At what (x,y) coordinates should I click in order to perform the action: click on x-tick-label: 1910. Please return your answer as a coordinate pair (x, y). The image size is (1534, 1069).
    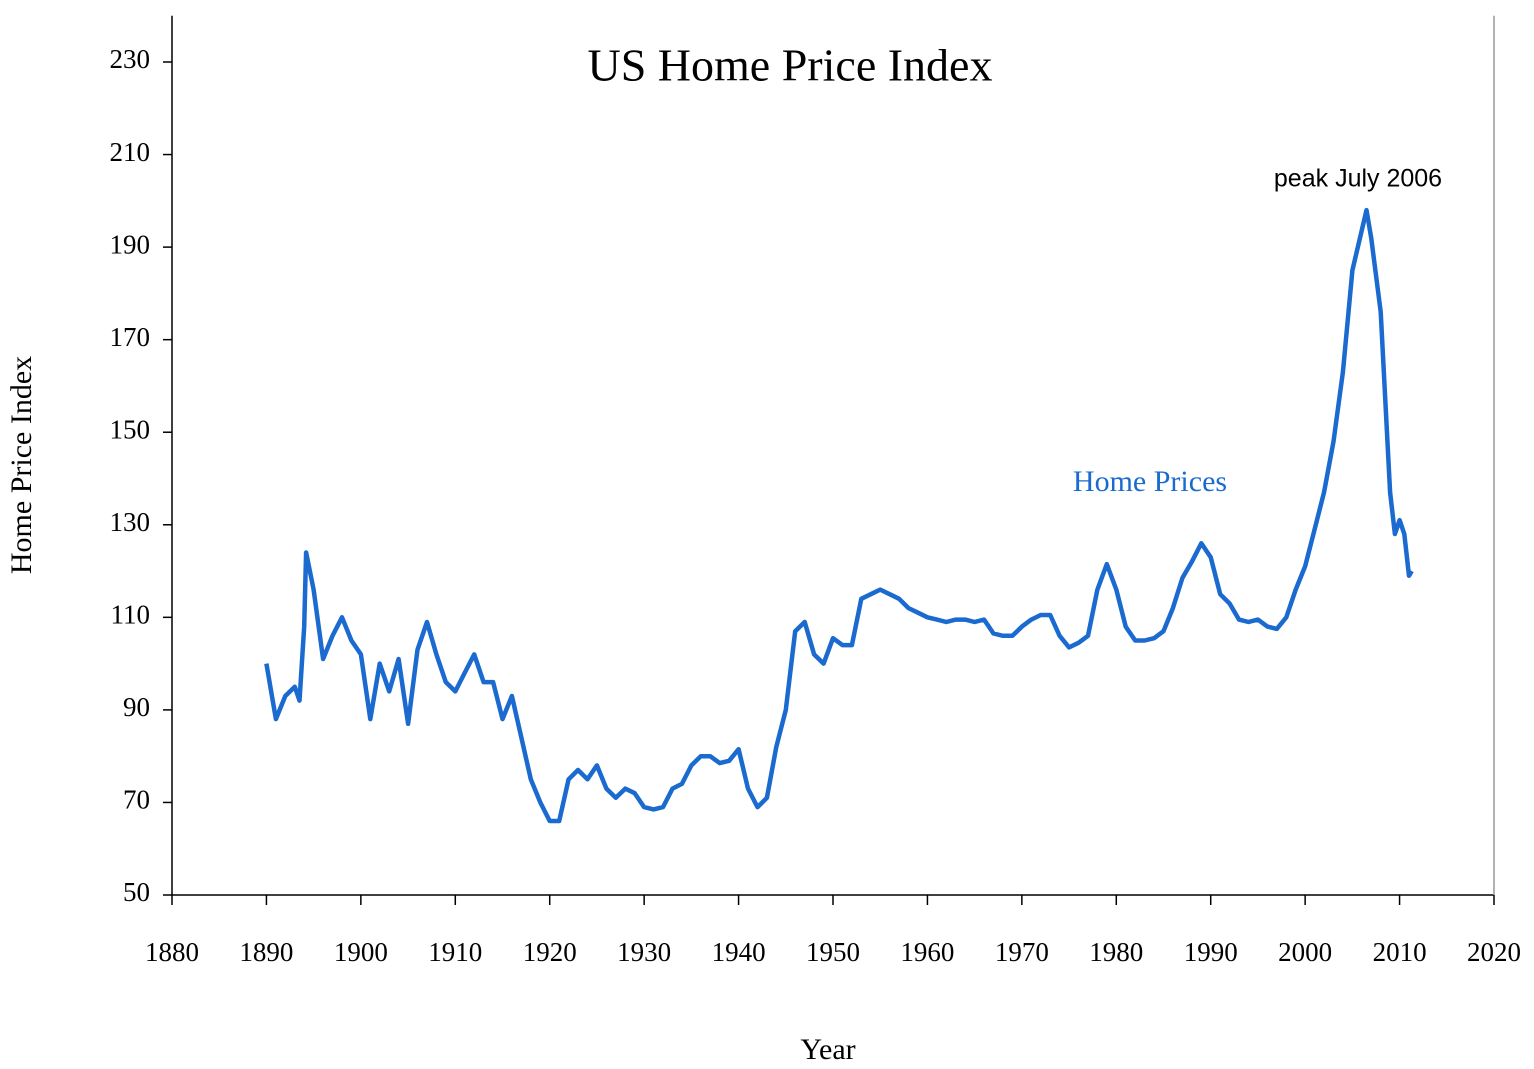
    Looking at the image, I should click on (455, 952).